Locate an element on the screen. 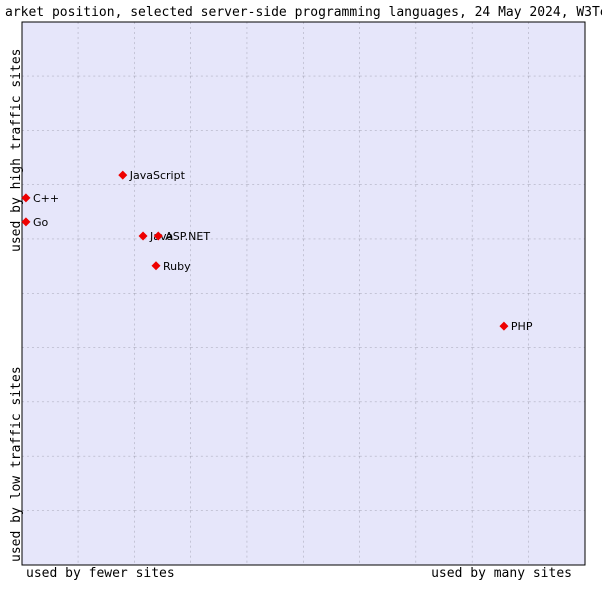 Image resolution: width=602 pixels, height=592 pixels. point-label: ASP.NET is located at coordinates (187, 236).